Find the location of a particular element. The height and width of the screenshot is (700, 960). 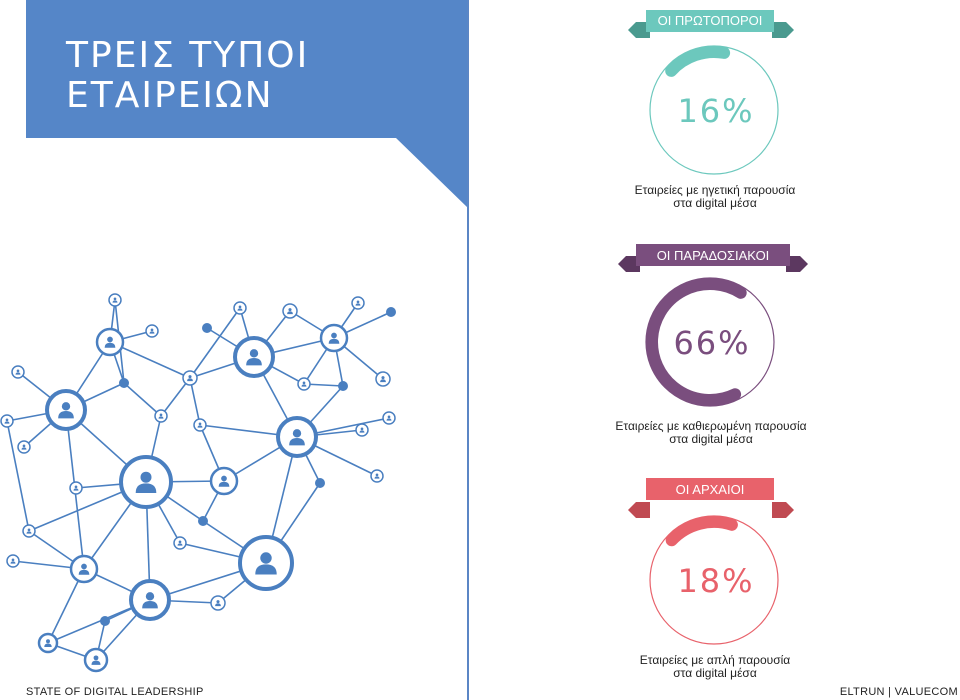

archaic-label: ΟΙ ΑΡΧΑΙΟΙ is located at coordinates (710, 489).